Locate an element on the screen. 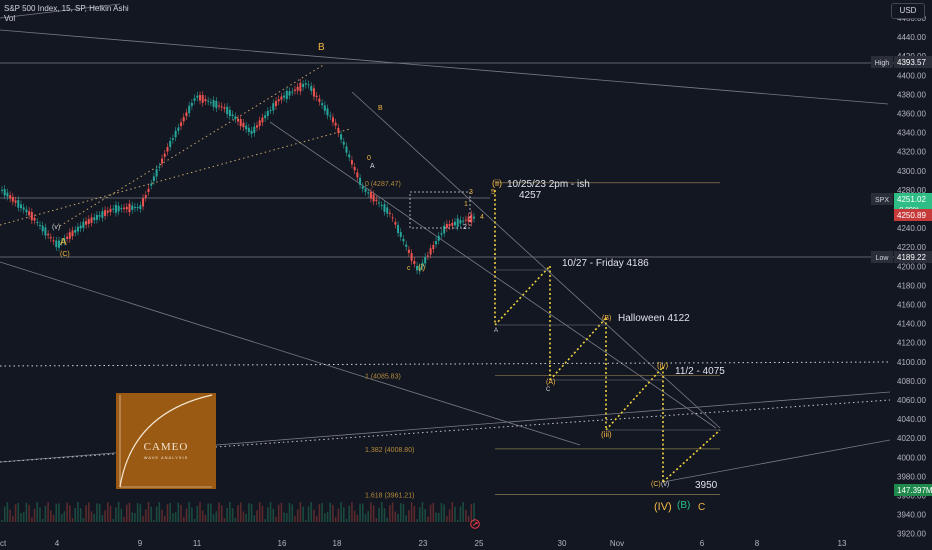  trendline is located at coordinates (776, 461).